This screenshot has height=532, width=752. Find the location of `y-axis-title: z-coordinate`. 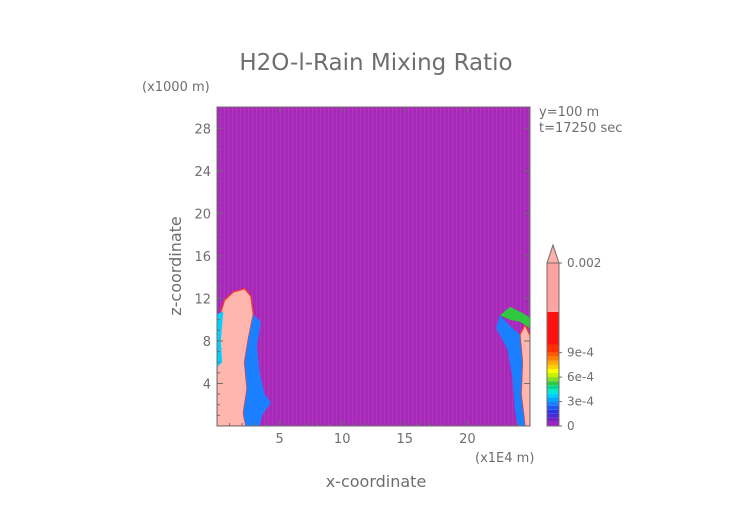

y-axis-title: z-coordinate is located at coordinates (175, 266).